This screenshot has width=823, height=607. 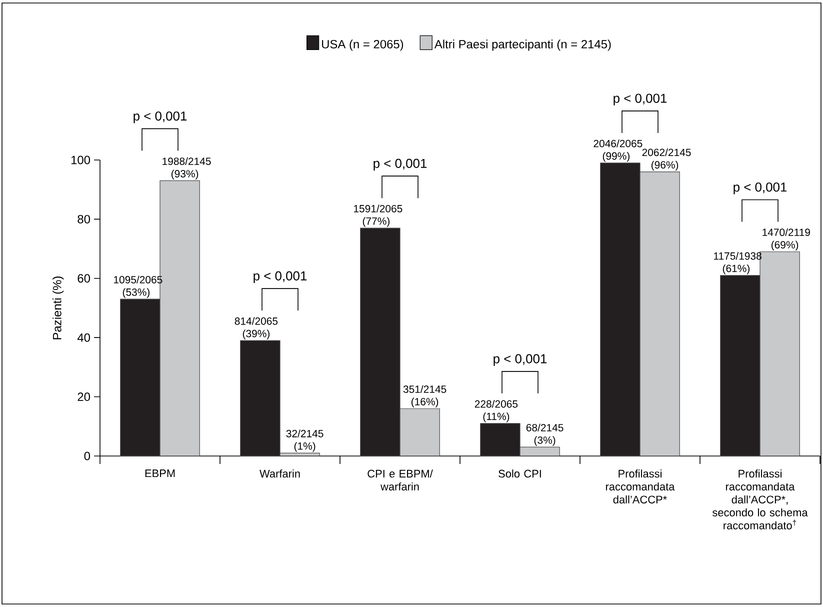 I want to click on data-label: 228/2065 (11%), so click(x=496, y=411).